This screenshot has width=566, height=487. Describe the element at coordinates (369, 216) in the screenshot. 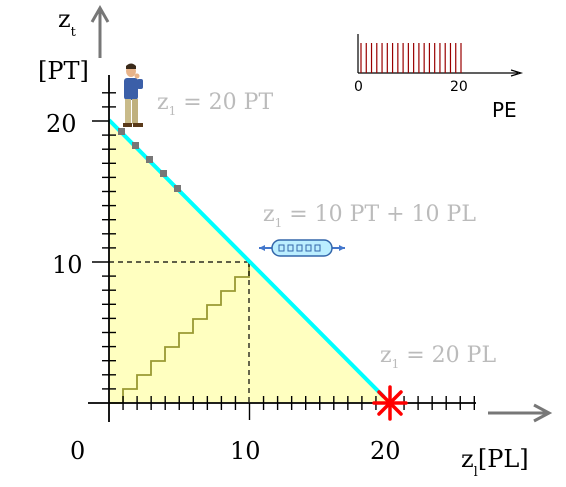

I see `annotation-mid: z1 = 10 PT + 10 PL` at that location.